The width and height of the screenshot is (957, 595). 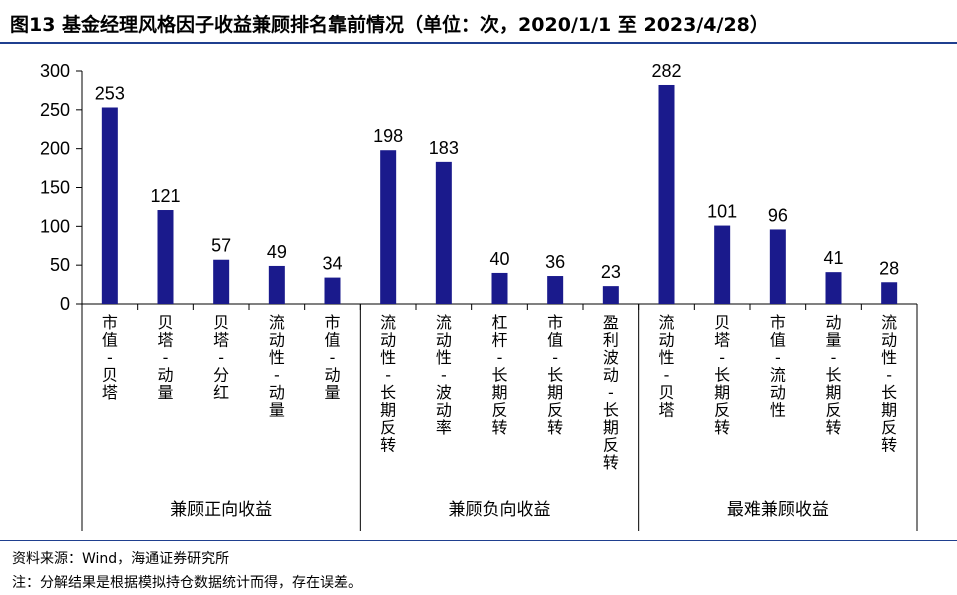 I want to click on disclaimer-note: 注：分解结果是根据模拟持仓数据统计而得，存在误差。, so click(x=187, y=583).